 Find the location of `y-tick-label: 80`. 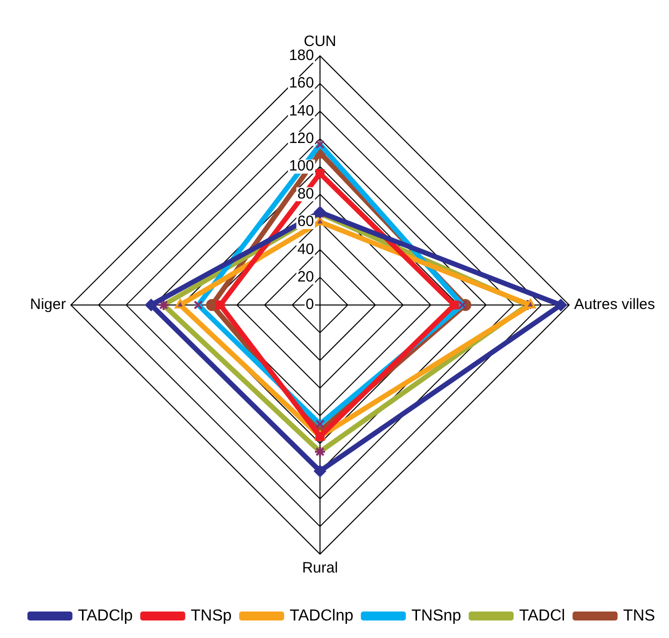

y-tick-label: 80 is located at coordinates (305, 193).